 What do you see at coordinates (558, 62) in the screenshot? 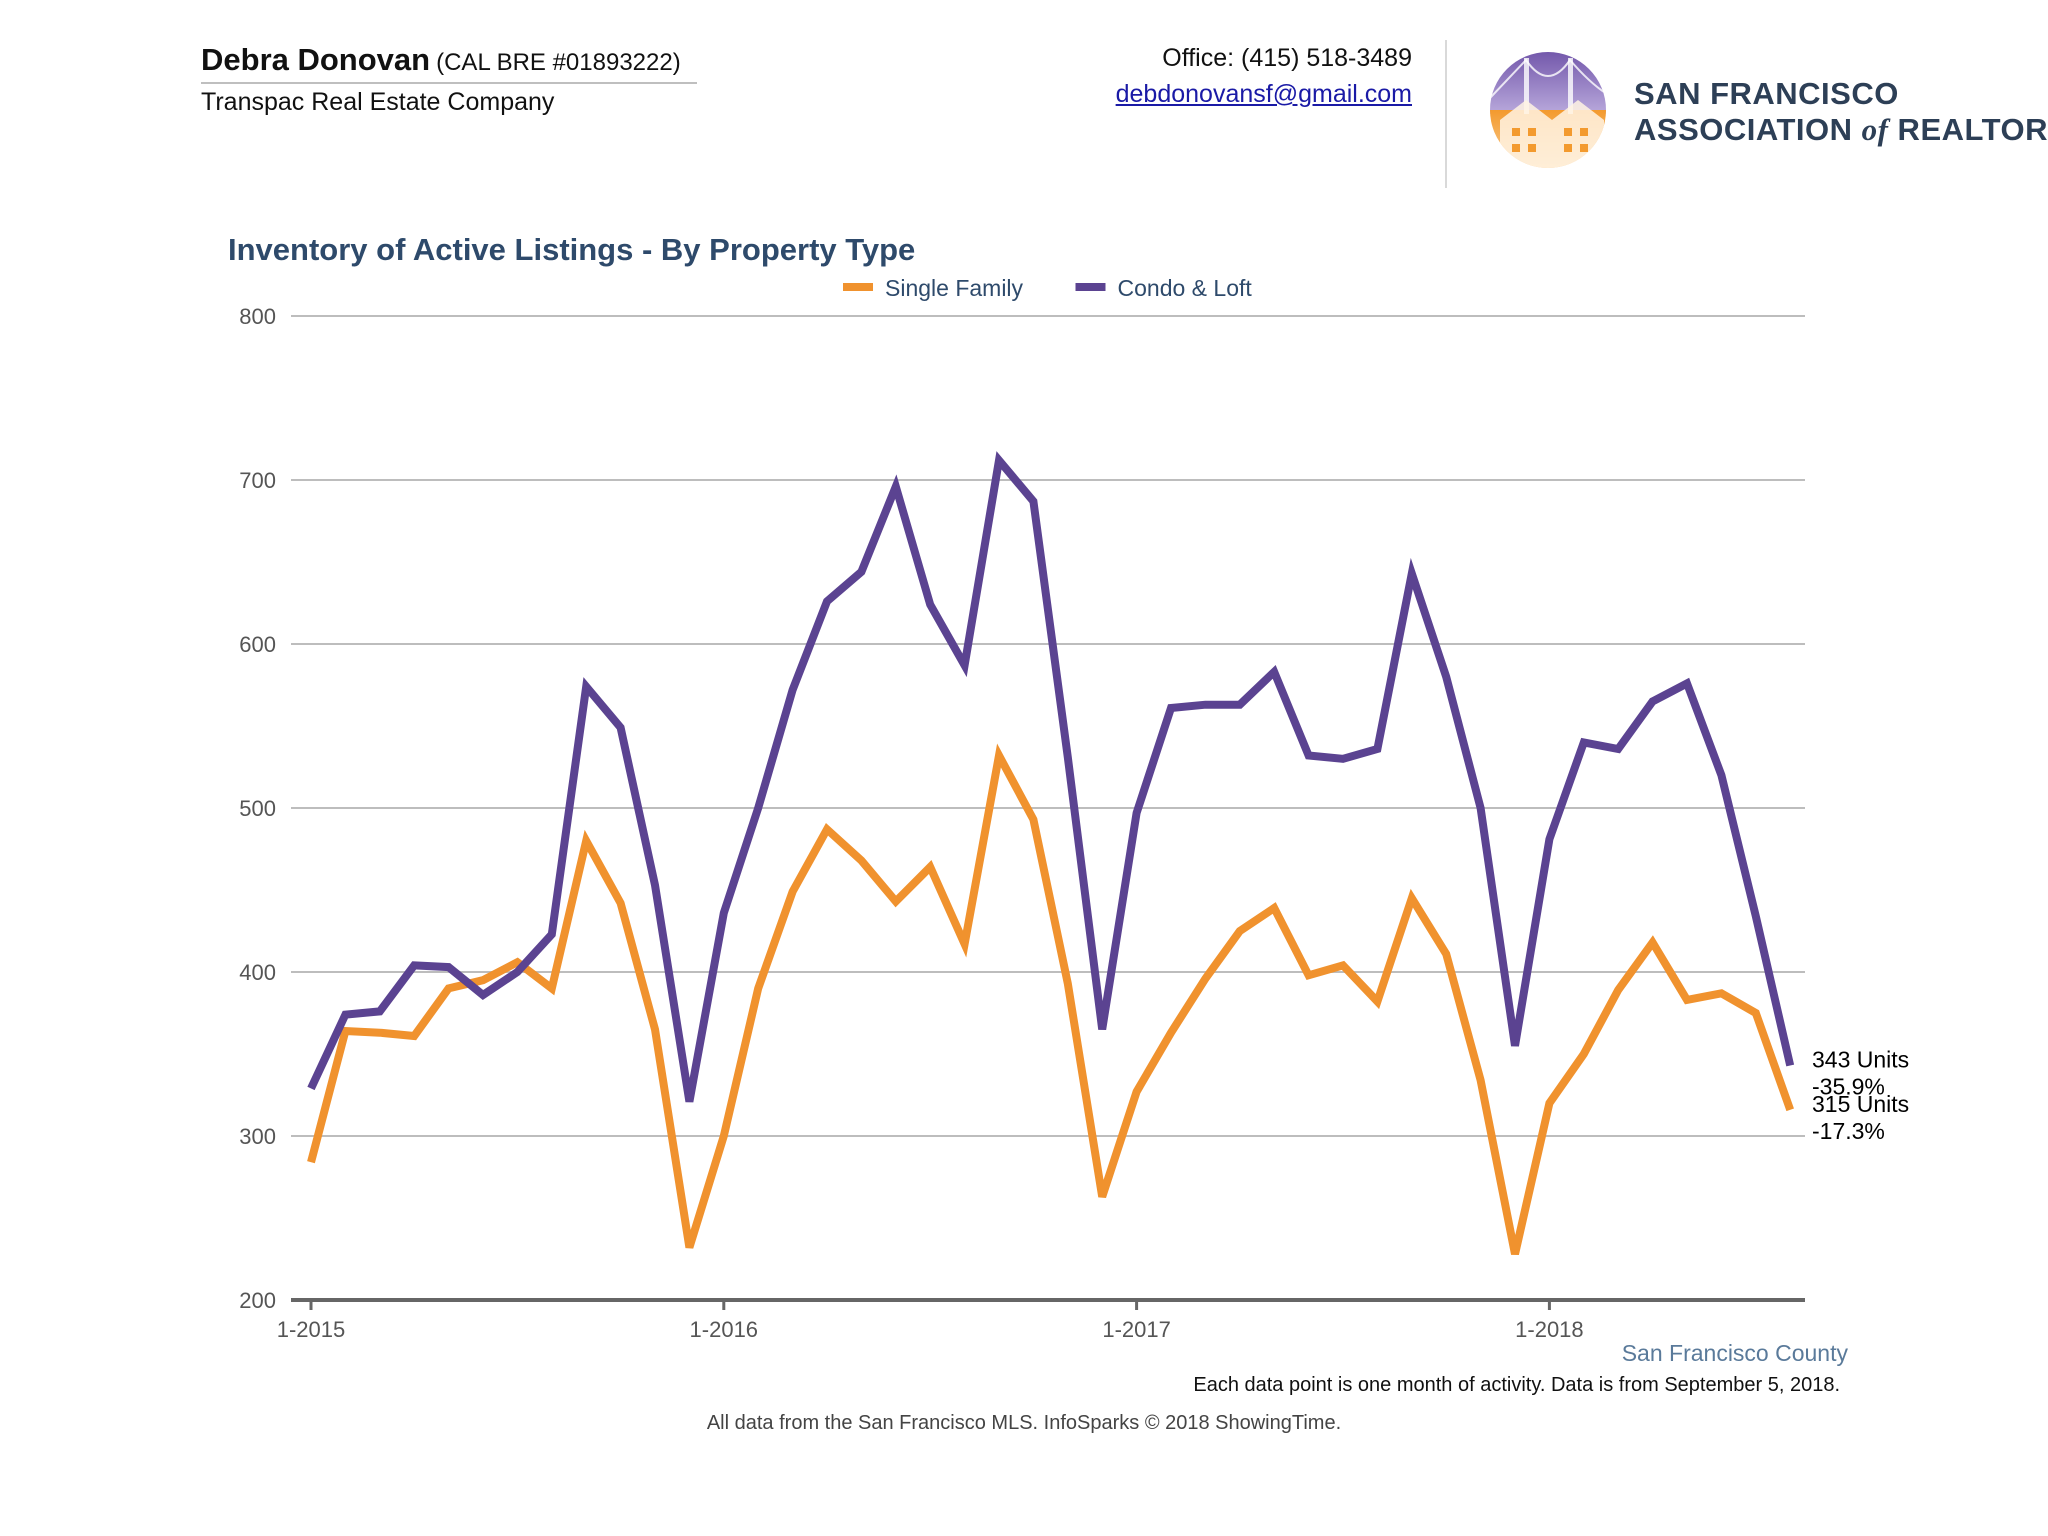
I see `agent-license: (CAL BRE #01893222)` at bounding box center [558, 62].